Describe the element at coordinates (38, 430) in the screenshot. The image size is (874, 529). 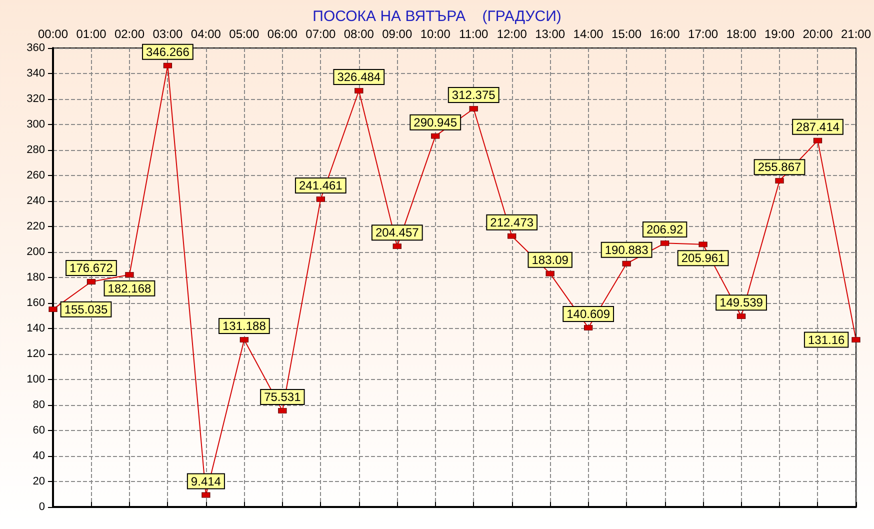
I see `y-tick-label: 60` at that location.